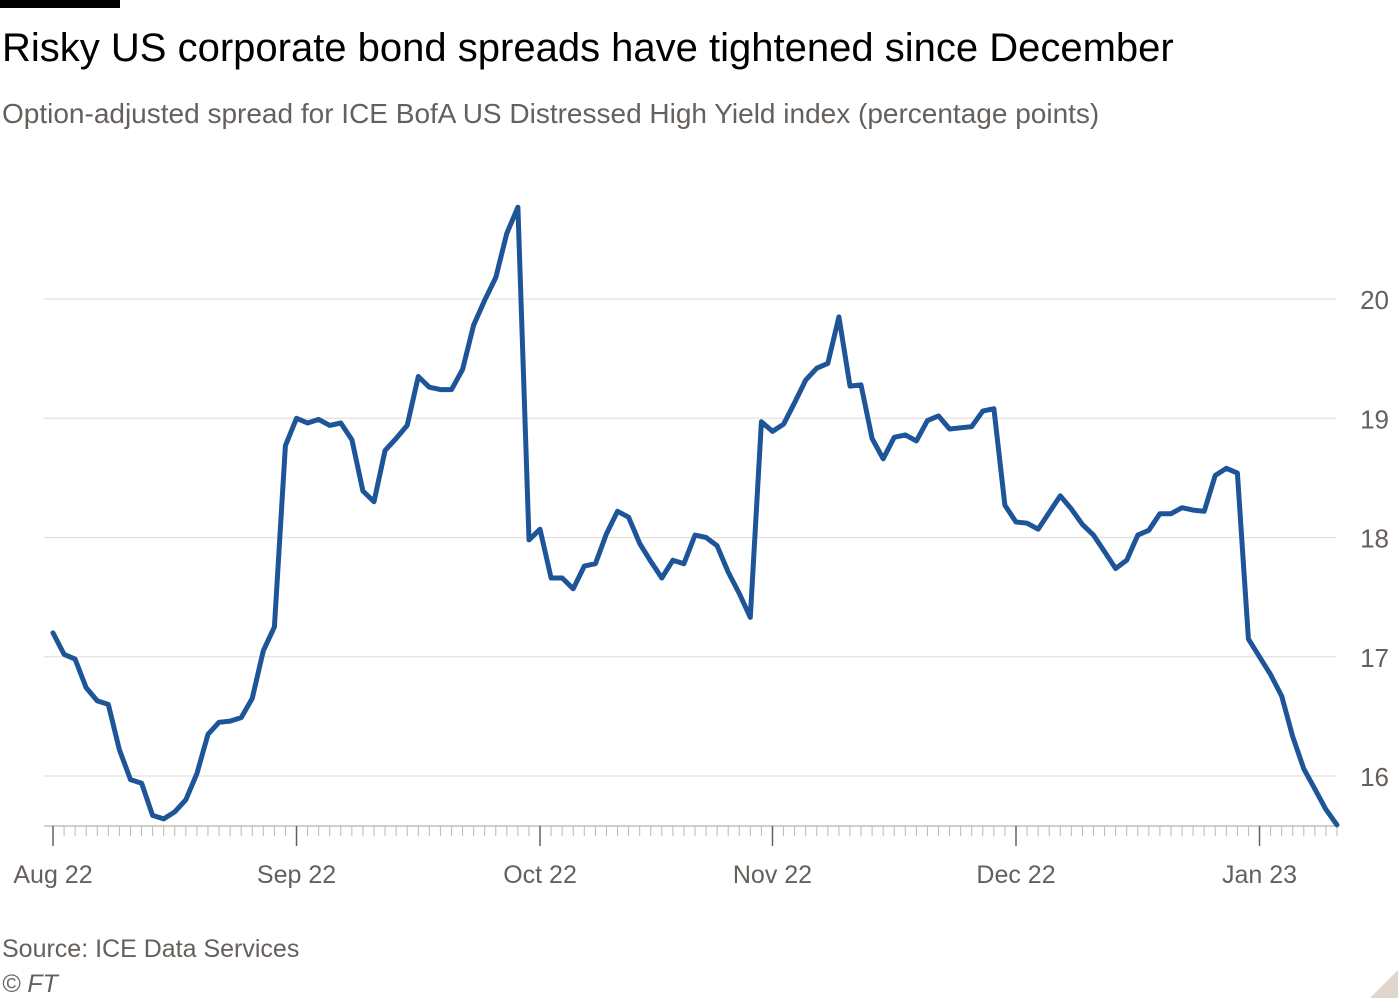 Image resolution: width=1400 pixels, height=1000 pixels. What do you see at coordinates (1384, 984) in the screenshot?
I see `corner-fold` at bounding box center [1384, 984].